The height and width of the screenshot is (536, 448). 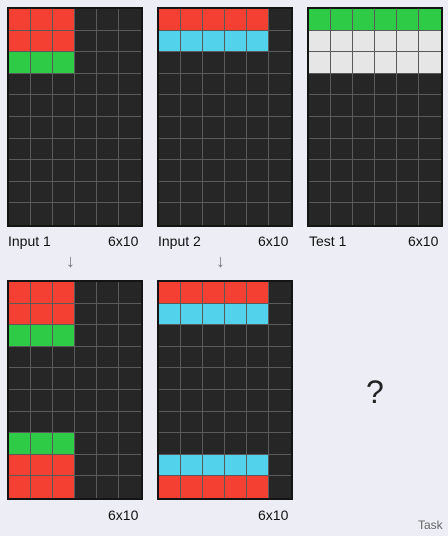 I want to click on input-1-grid, so click(x=75, y=117).